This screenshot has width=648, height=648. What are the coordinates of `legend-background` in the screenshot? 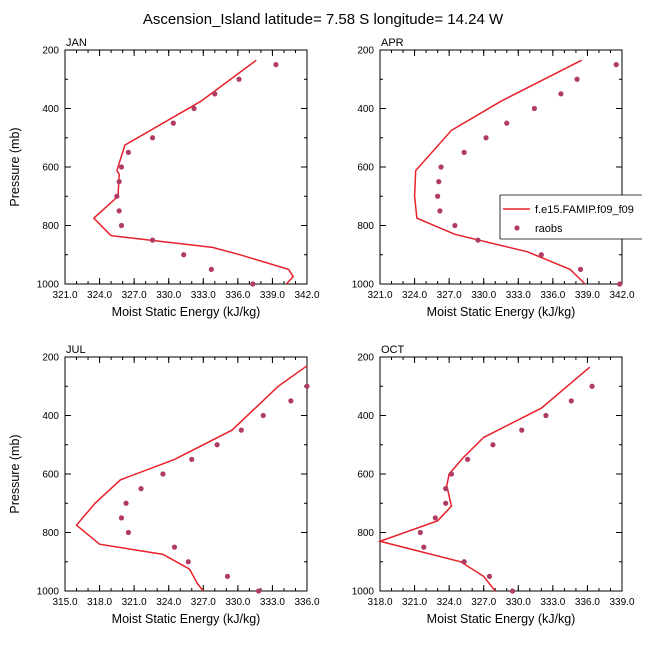 It's located at (571, 217).